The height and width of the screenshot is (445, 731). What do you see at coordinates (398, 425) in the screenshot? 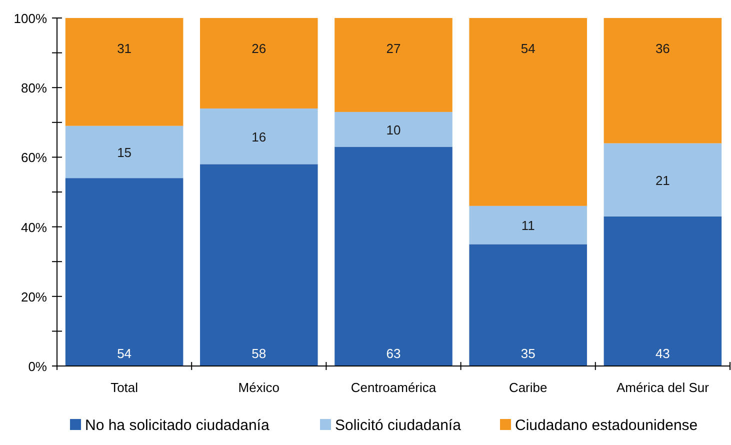
I see `legend-label: Solicitó ciudadanía` at bounding box center [398, 425].